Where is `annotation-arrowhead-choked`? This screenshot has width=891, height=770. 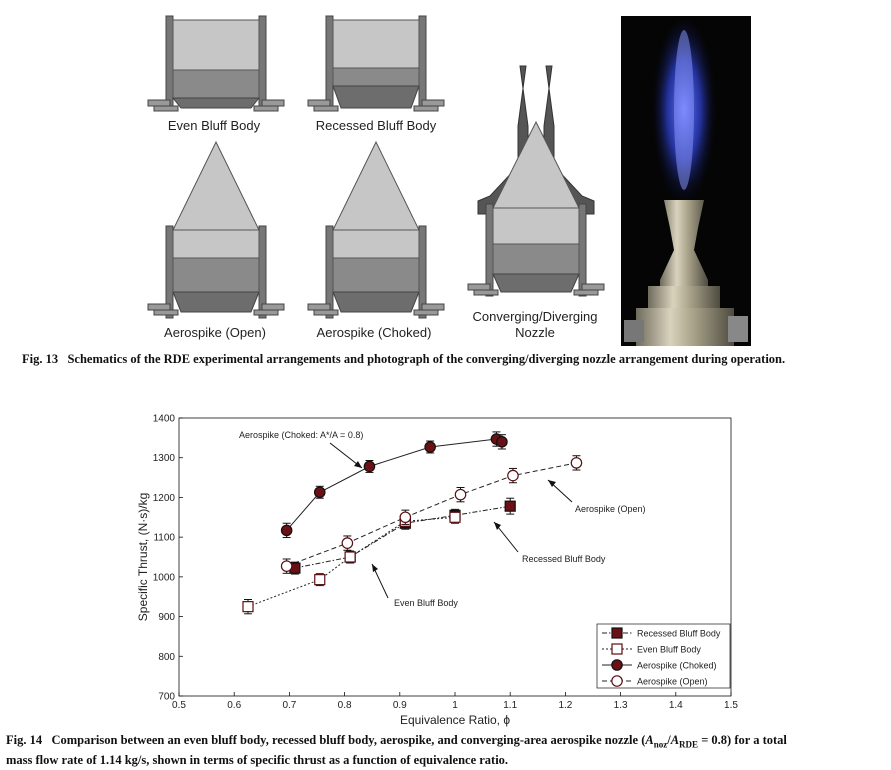
annotation-arrowhead-choked is located at coordinates (358, 464).